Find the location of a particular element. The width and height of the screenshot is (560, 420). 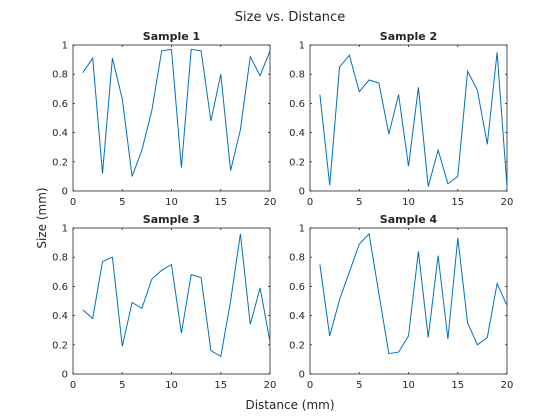

figure-title: Size vs. Distance is located at coordinates (290, 17).